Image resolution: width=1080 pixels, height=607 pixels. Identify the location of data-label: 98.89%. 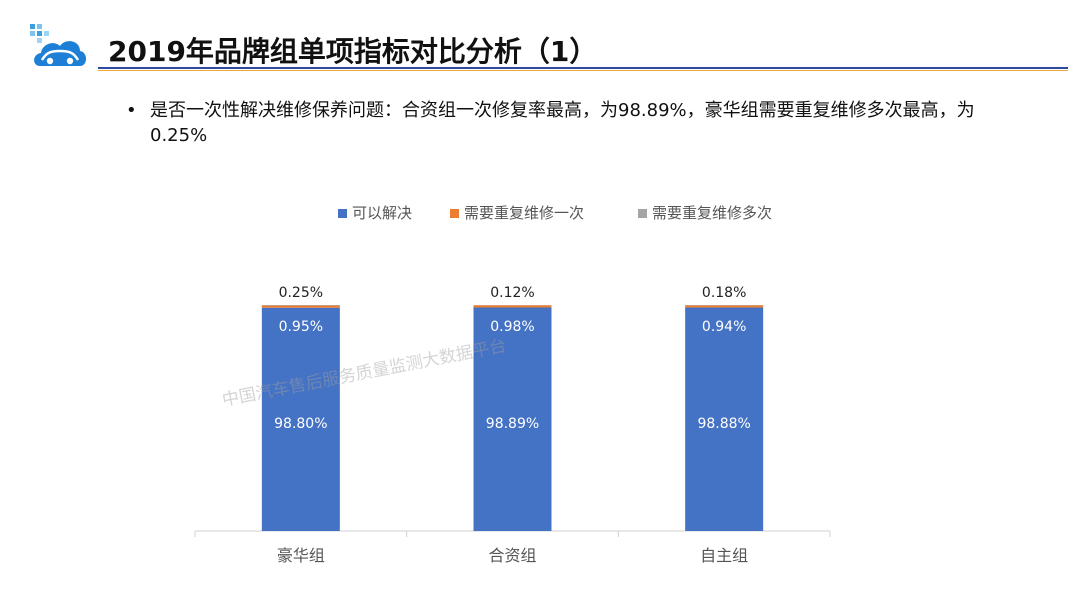
(512, 424).